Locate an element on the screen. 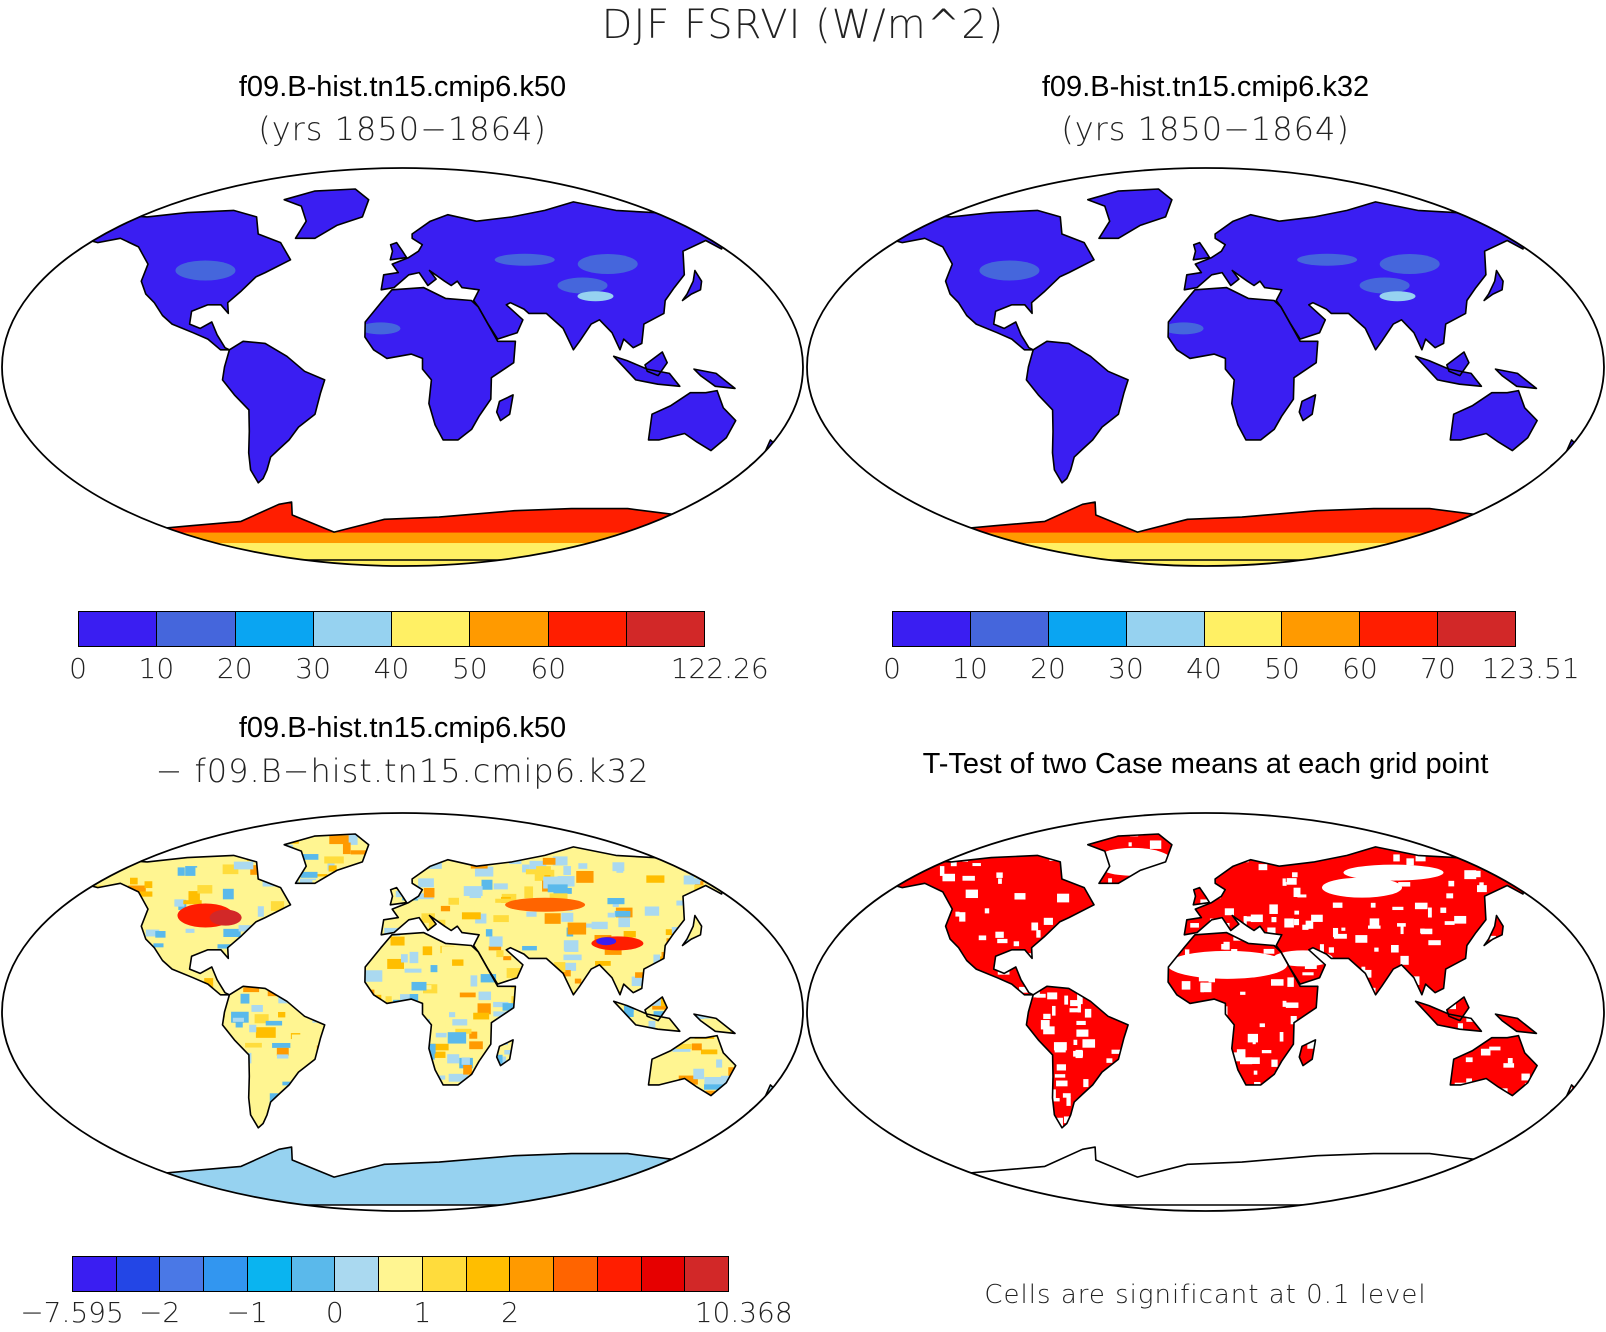 Image resolution: width=1606 pixels, height=1332 pixels. colorbar-tick-label: −2 is located at coordinates (159, 1312).